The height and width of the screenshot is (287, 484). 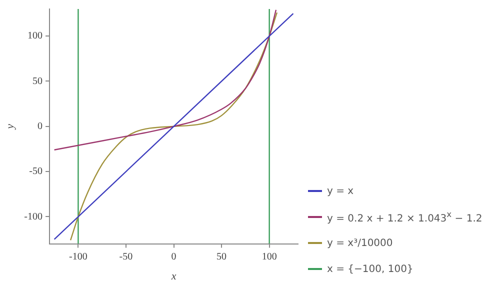 What do you see at coordinates (37, 81) in the screenshot?
I see `y-tick-label: 50` at bounding box center [37, 81].